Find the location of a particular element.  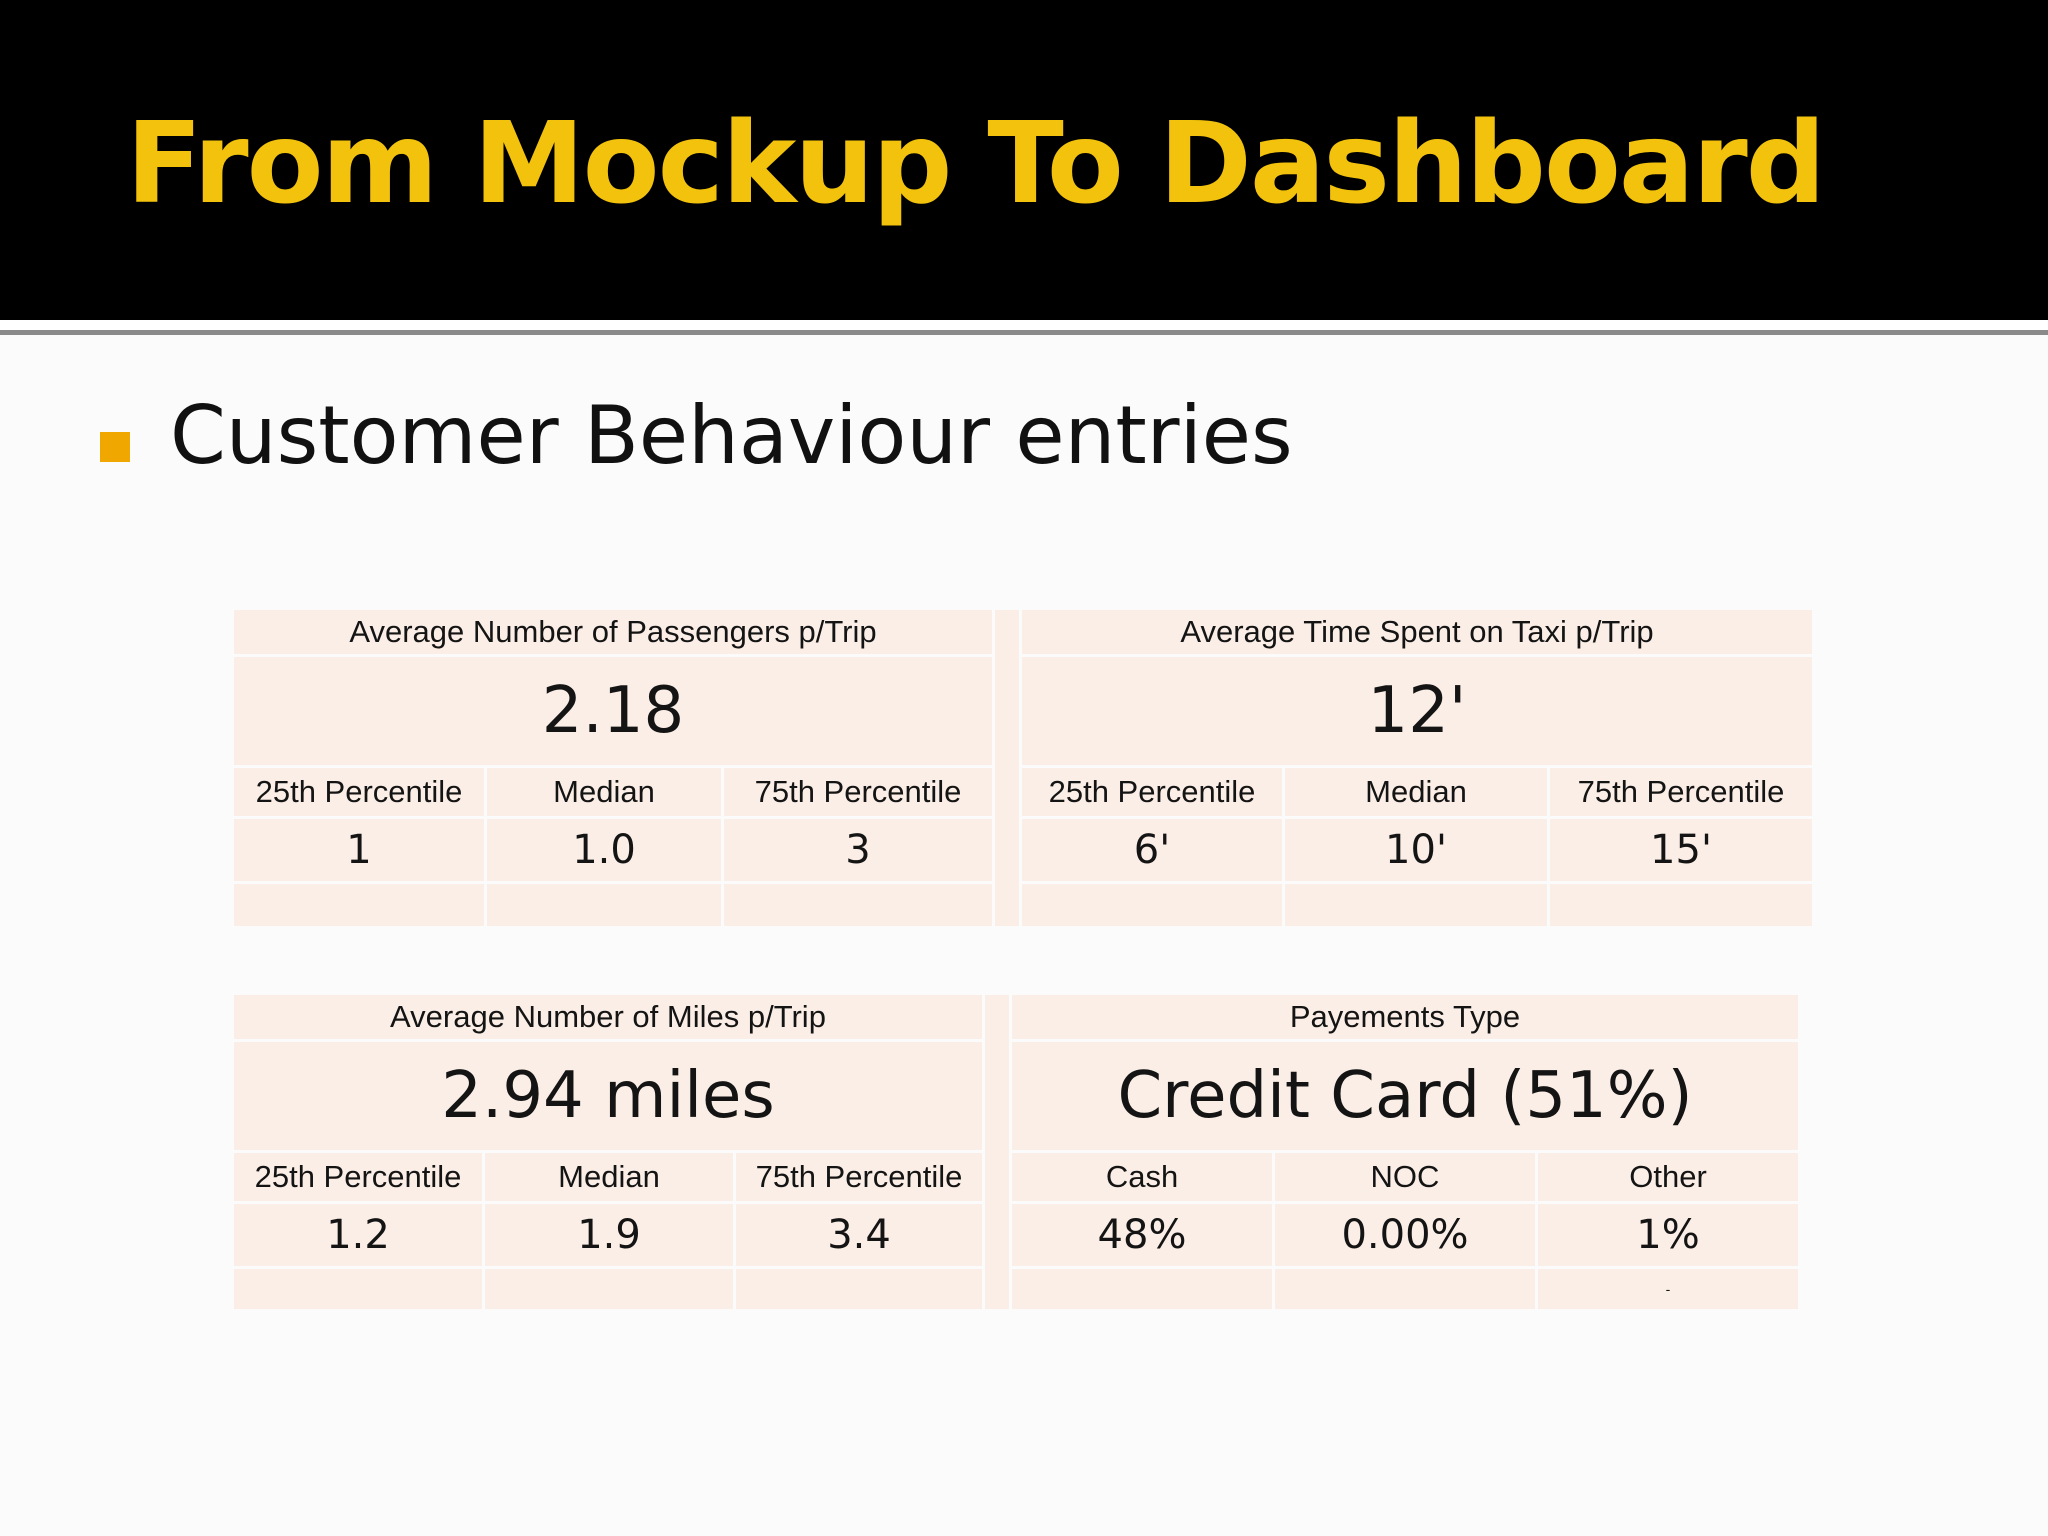

miles-value: 2.94 miles is located at coordinates (608, 1096).